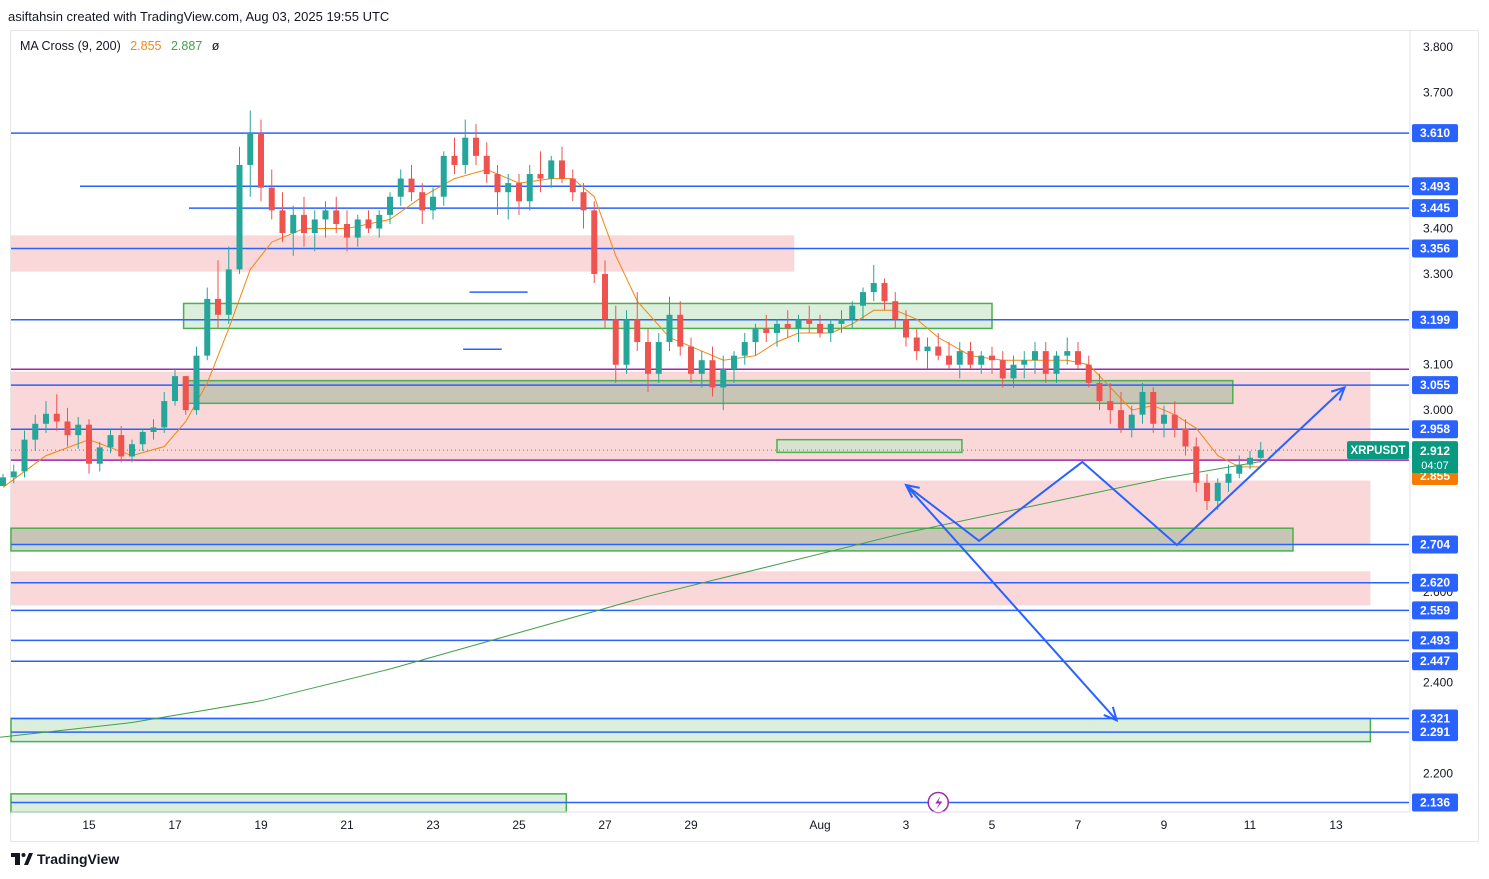  Describe the element at coordinates (122, 46) in the screenshot. I see `indicator-legend: MA Cross (9, 200) 2.855 2.887 ø` at that location.